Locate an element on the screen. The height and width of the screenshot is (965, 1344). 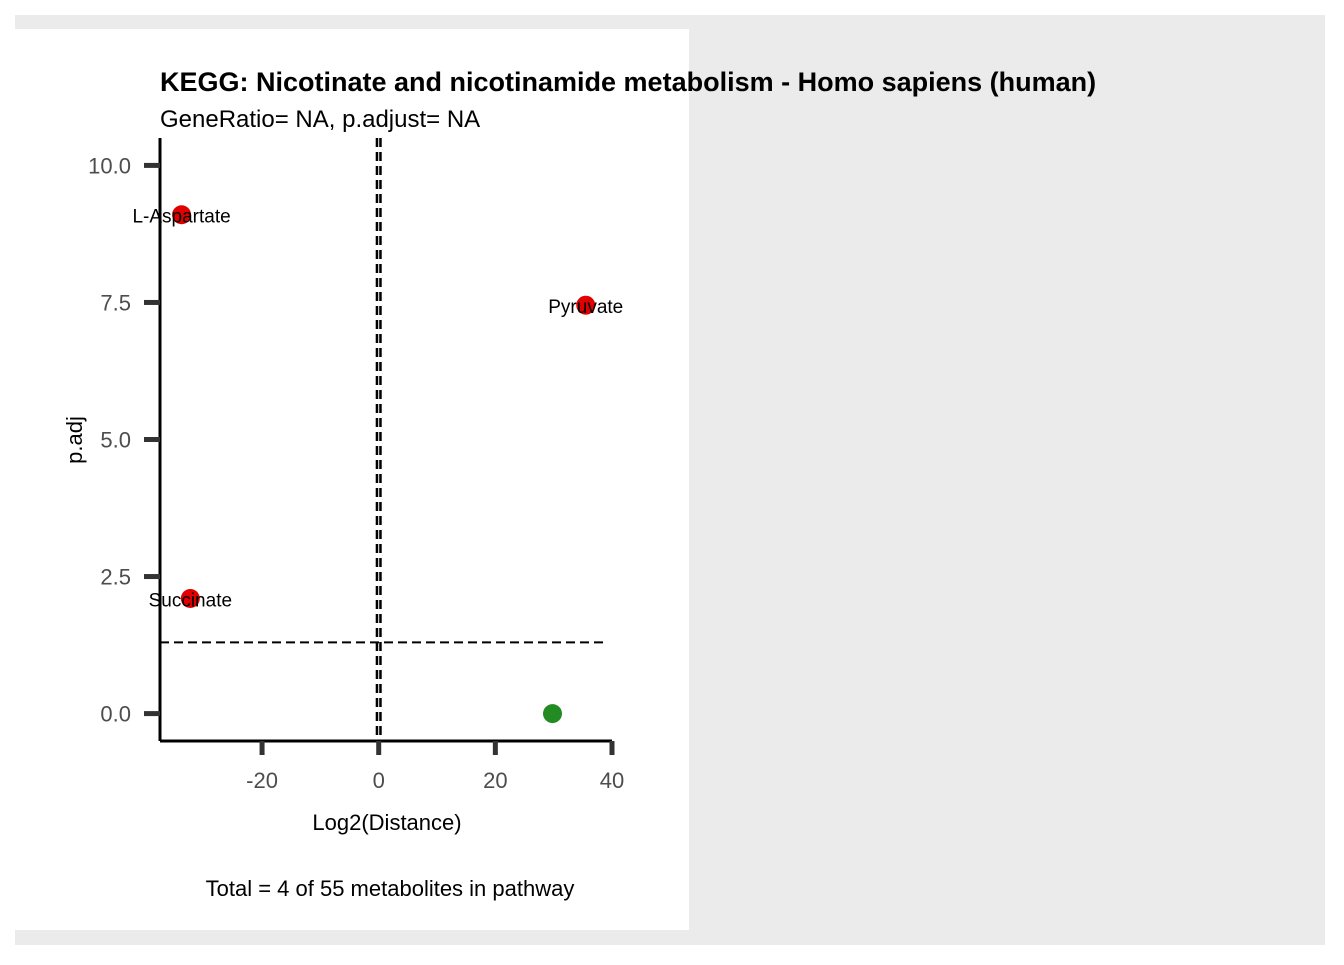
y-tick-label: 2.5 is located at coordinates (115, 577).